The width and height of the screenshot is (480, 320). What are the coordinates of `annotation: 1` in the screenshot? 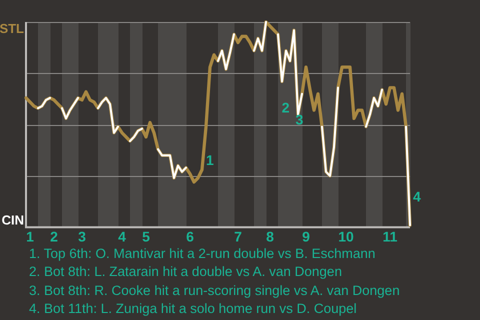 It's located at (210, 160).